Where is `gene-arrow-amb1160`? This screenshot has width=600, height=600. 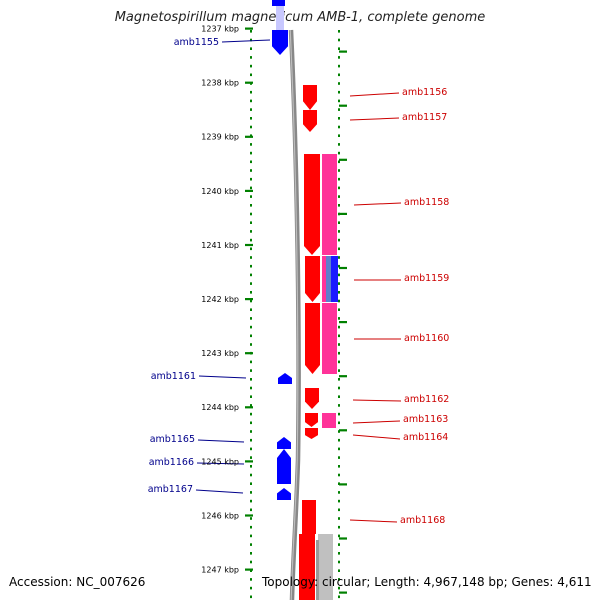 gene-arrow-amb1160 is located at coordinates (312, 338).